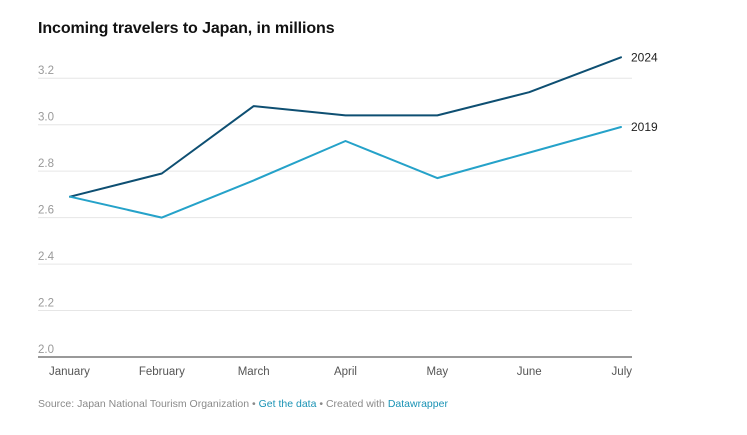 The width and height of the screenshot is (747, 435). What do you see at coordinates (644, 92) in the screenshot?
I see `series-labels: 2024 2019` at bounding box center [644, 92].